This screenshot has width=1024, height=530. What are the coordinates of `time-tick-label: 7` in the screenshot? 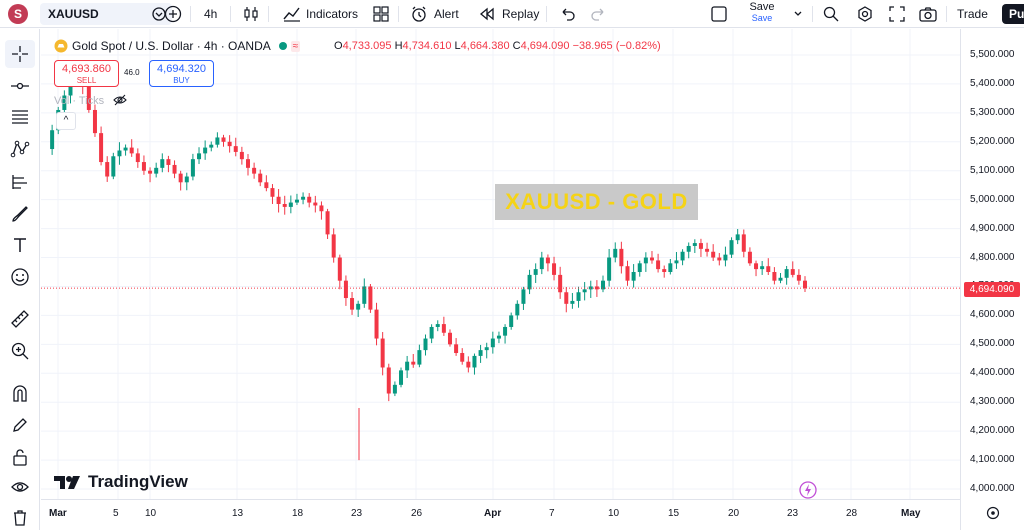 It's located at (552, 513).